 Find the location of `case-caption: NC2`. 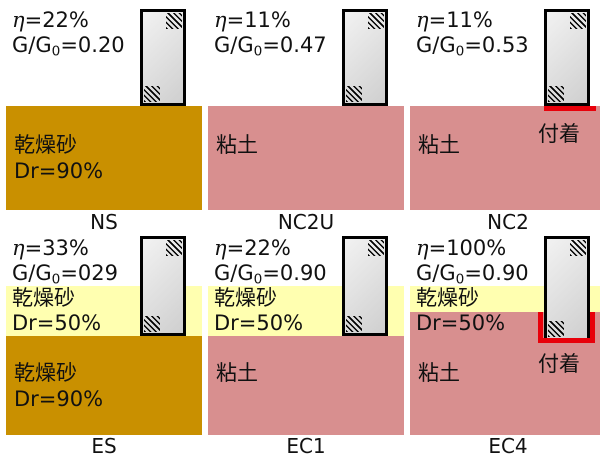

case-caption: NC2 is located at coordinates (508, 222).